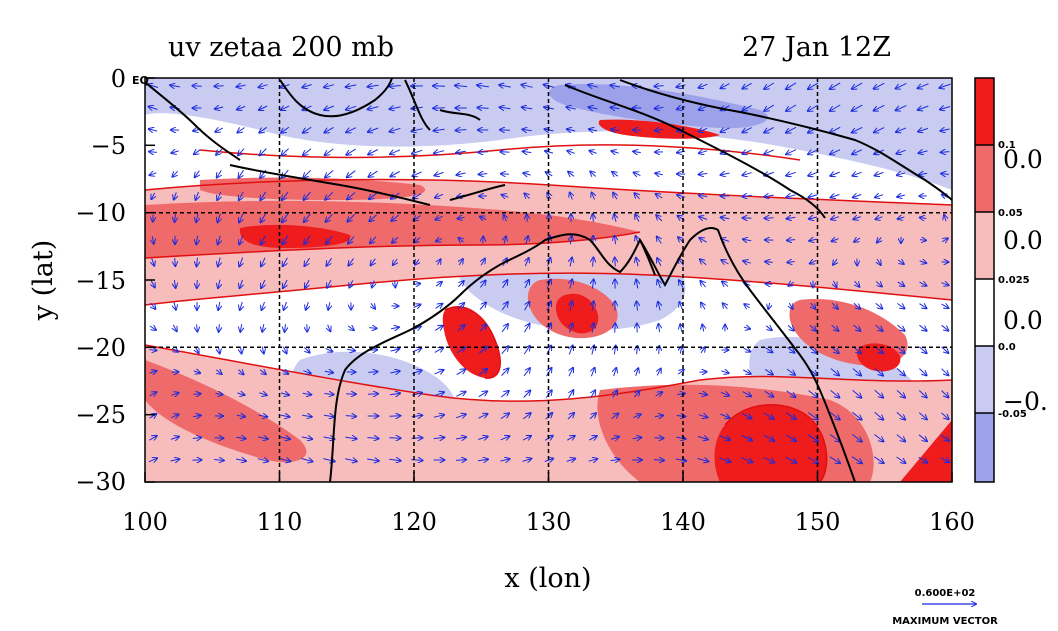 The height and width of the screenshot is (631, 1058). I want to click on vector-key-value: 0.600E+02, so click(945, 593).